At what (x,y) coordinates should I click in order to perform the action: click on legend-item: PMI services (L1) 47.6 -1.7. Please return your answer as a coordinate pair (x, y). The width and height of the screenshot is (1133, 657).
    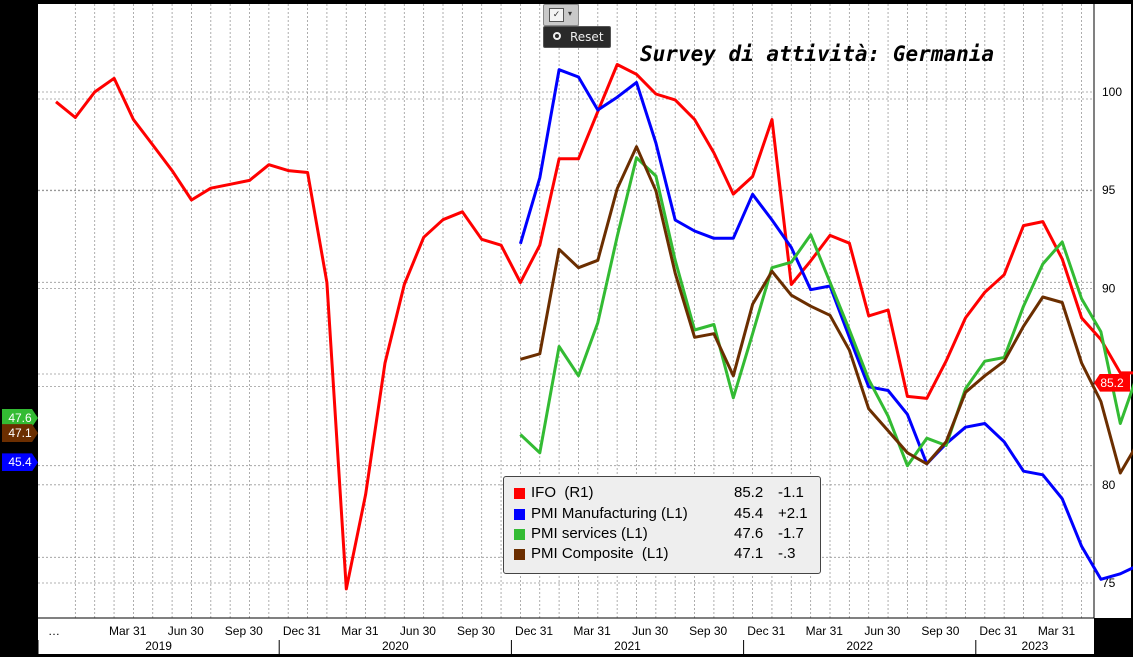
    Looking at the image, I should click on (662, 534).